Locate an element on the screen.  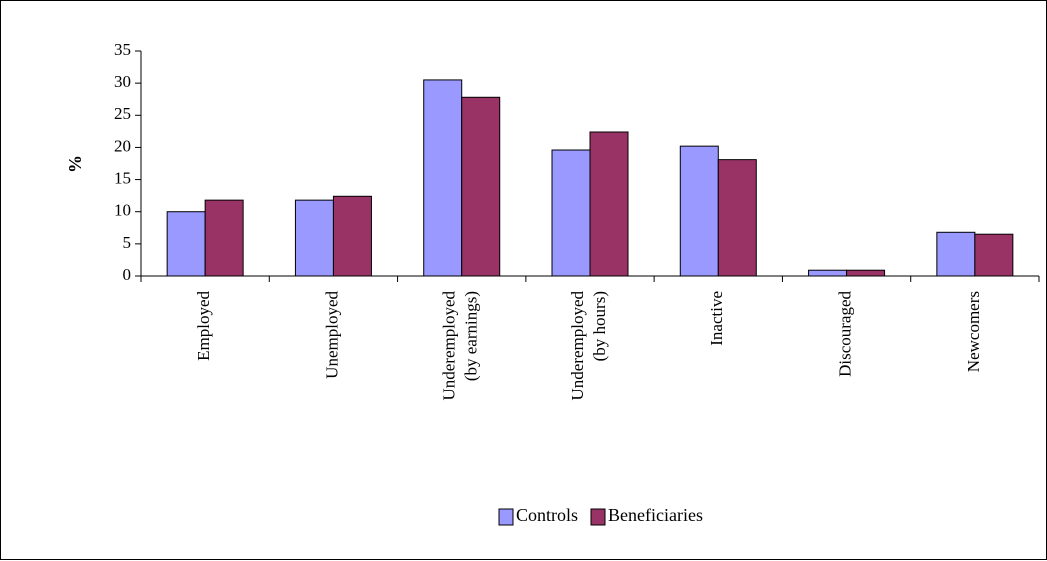
y-tick-label: 25 is located at coordinates (122, 113).